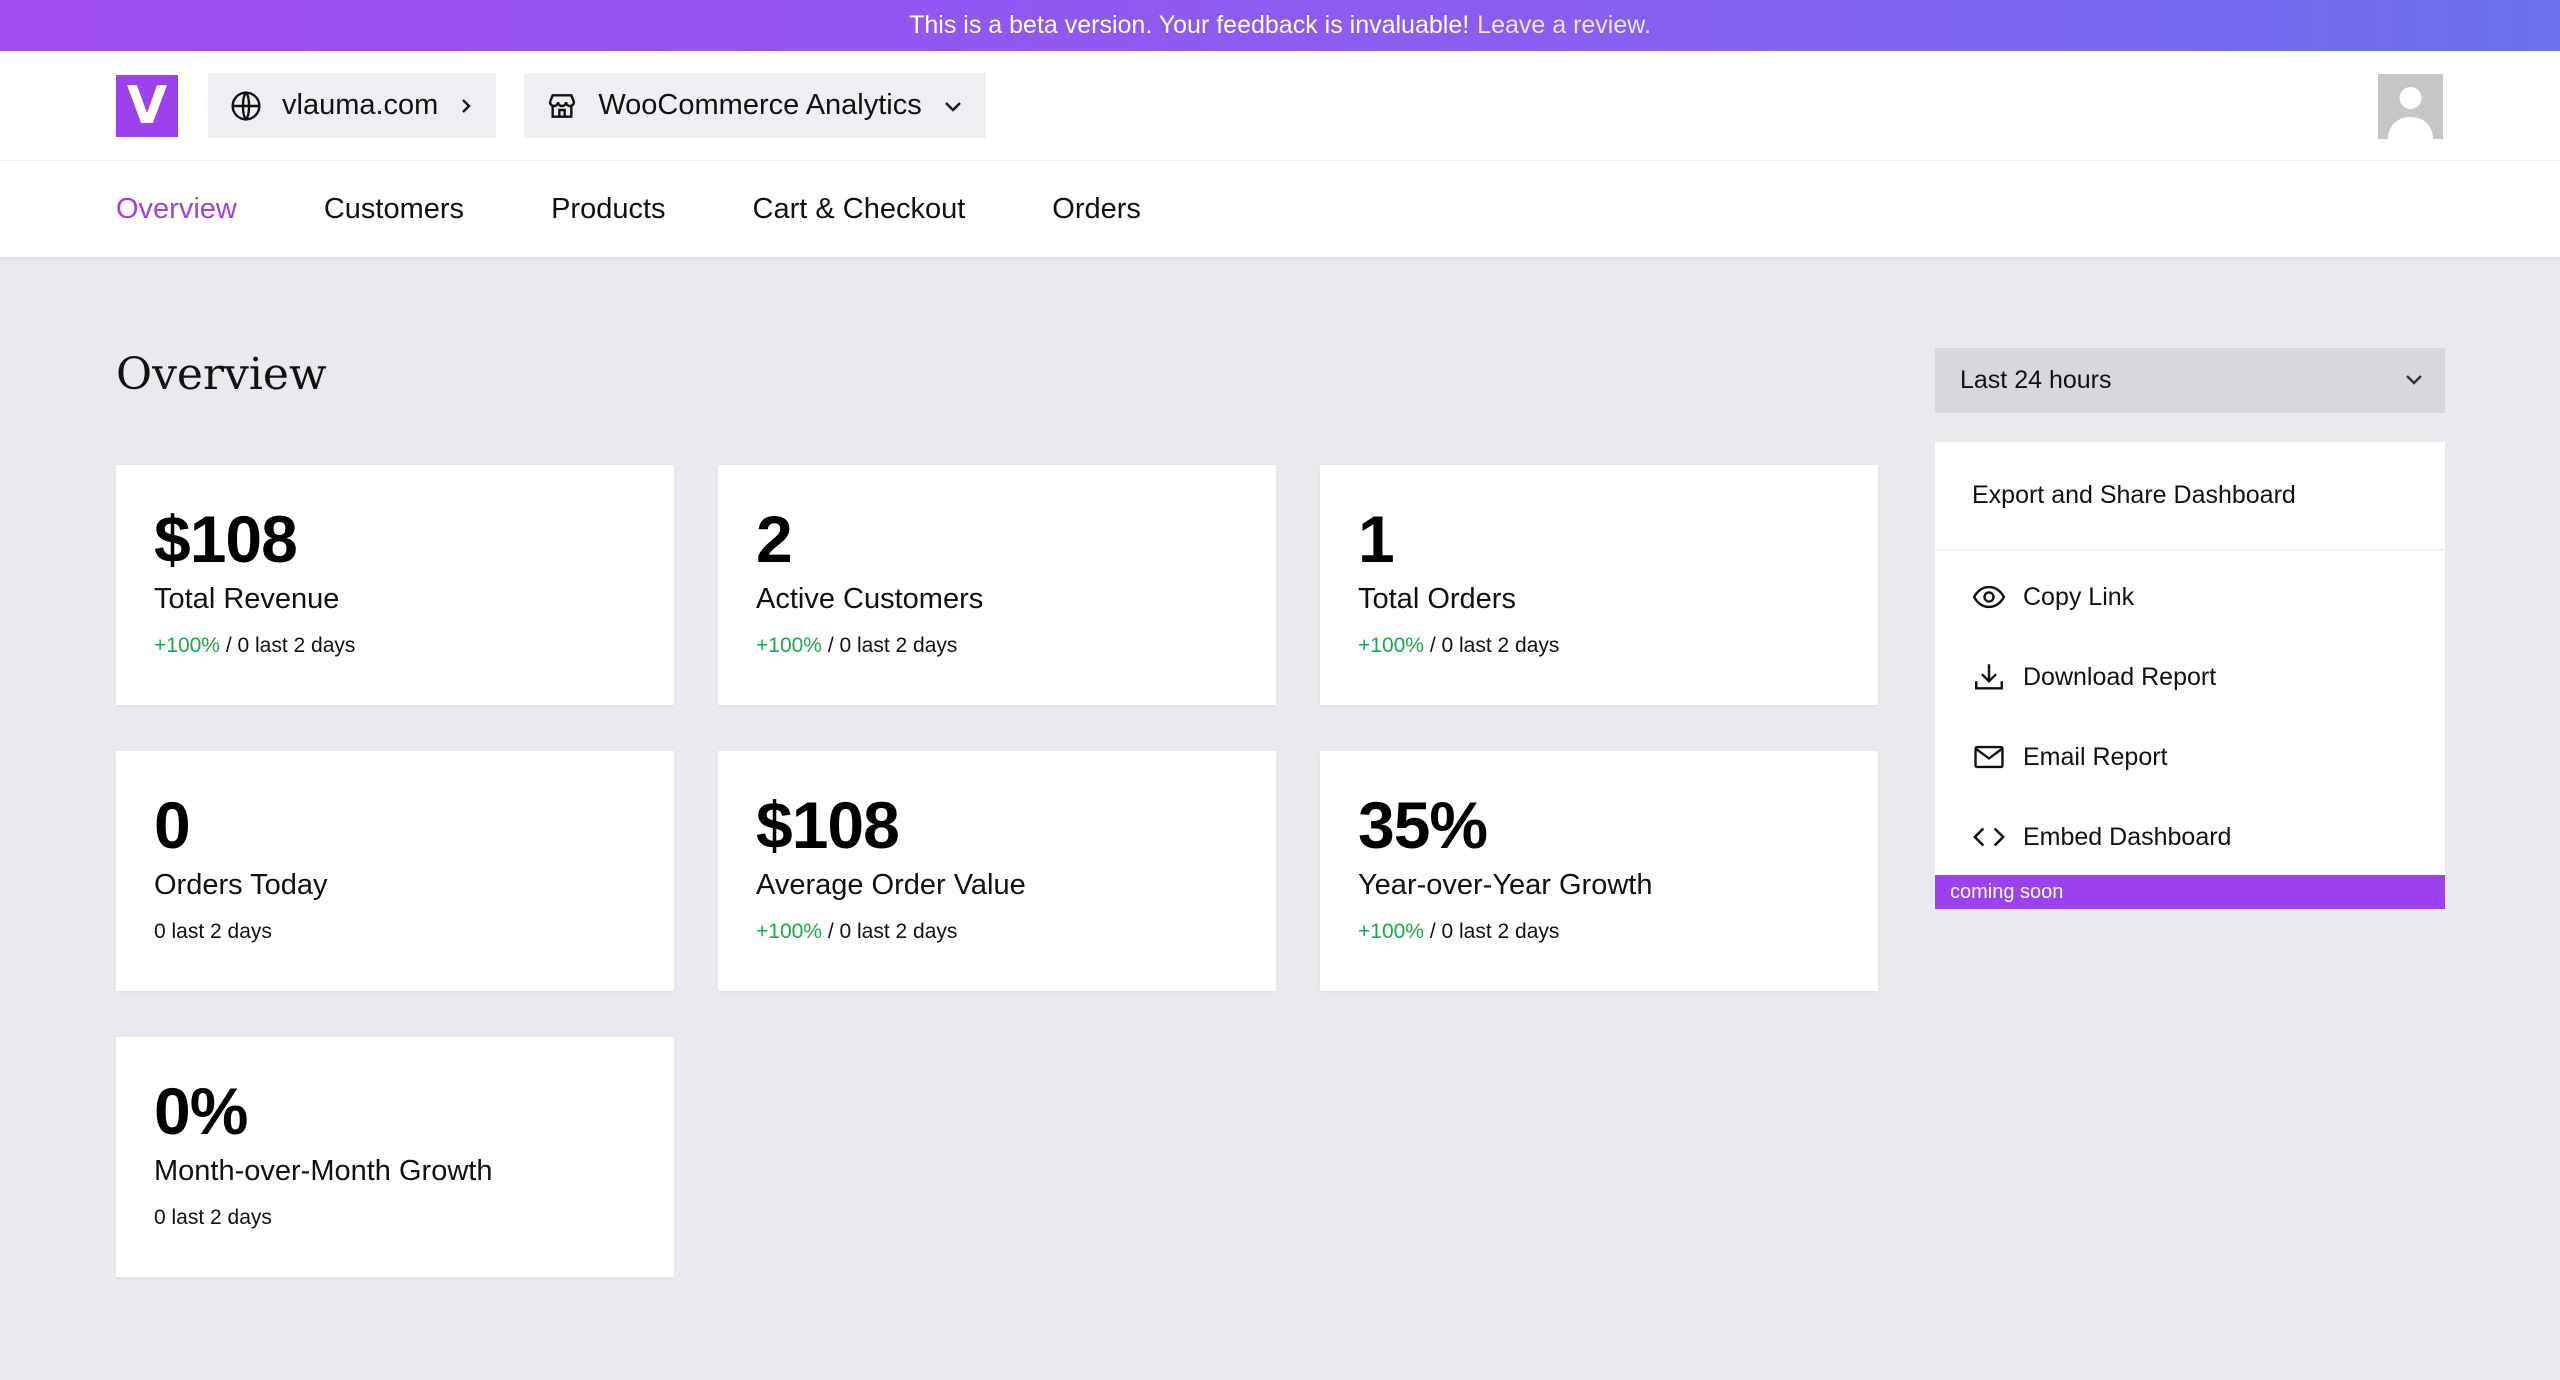  I want to click on metric-value: 1, so click(1376, 539).